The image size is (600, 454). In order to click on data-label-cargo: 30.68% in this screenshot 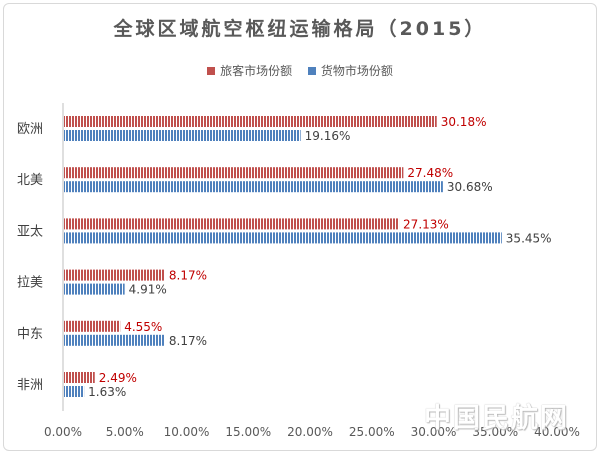, I will do `click(470, 187)`.